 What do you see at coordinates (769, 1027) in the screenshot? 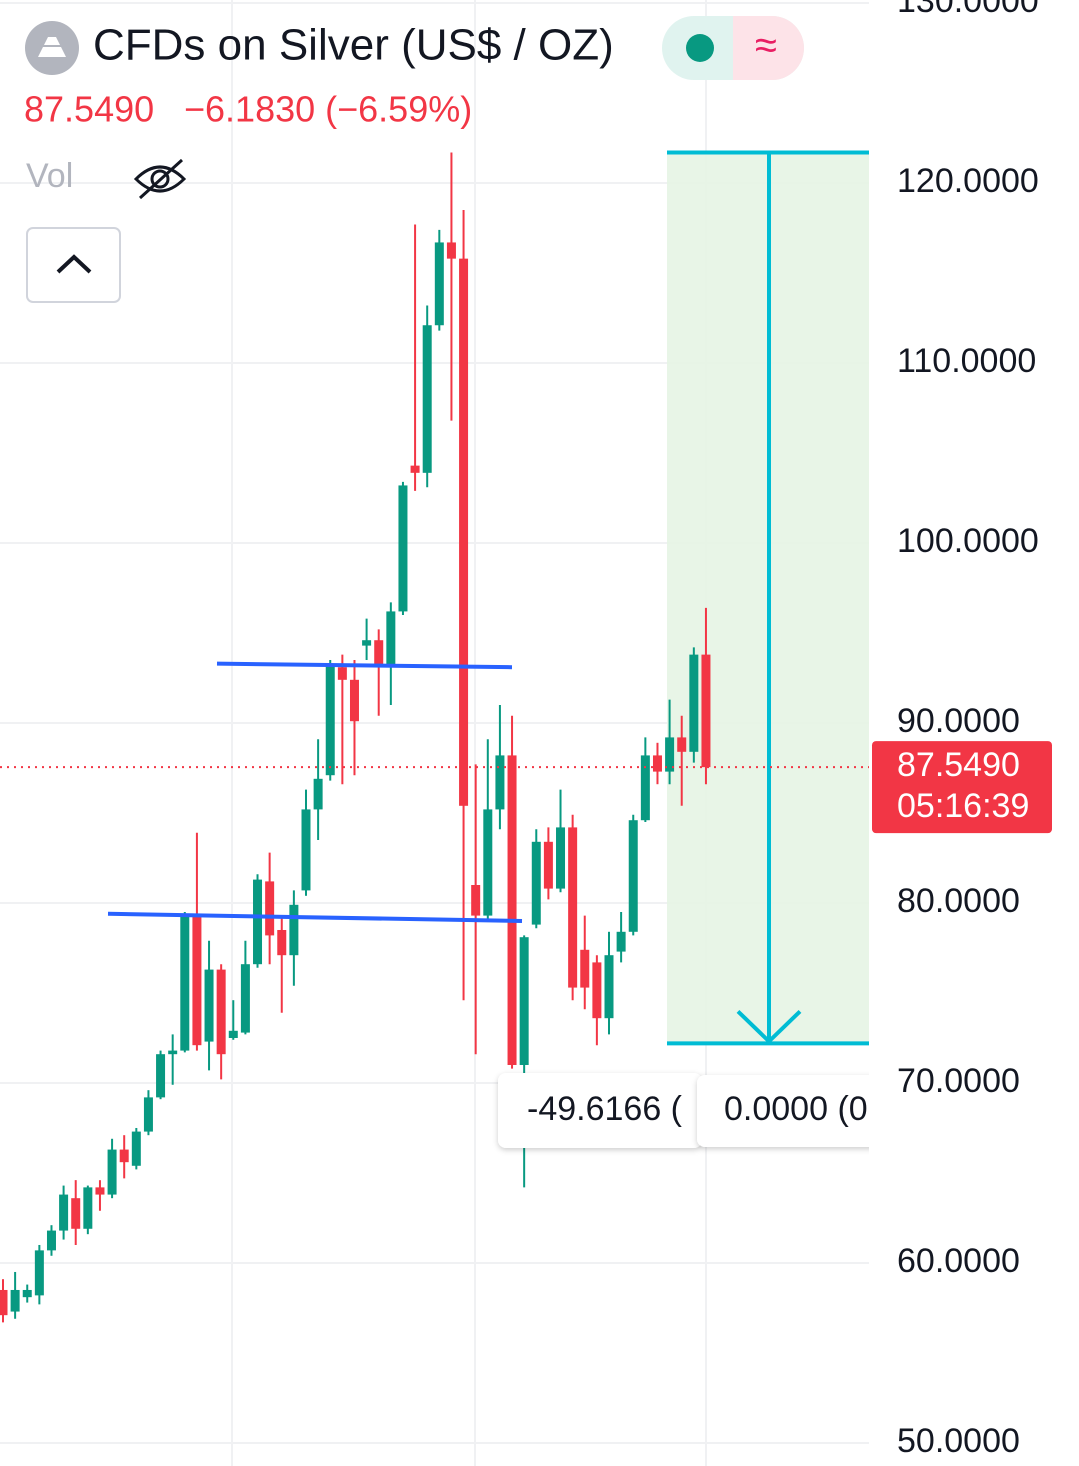
I see `arrow-head` at bounding box center [769, 1027].